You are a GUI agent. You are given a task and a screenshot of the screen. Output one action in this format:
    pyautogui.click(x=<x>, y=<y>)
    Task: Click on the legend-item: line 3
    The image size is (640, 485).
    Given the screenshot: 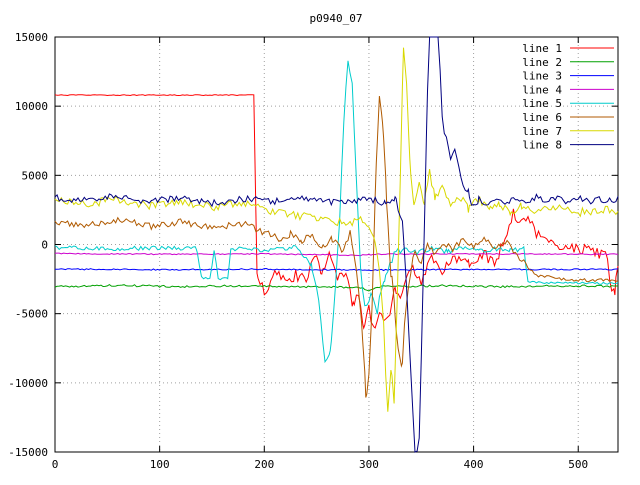 What is the action you would take?
    pyautogui.click(x=568, y=76)
    